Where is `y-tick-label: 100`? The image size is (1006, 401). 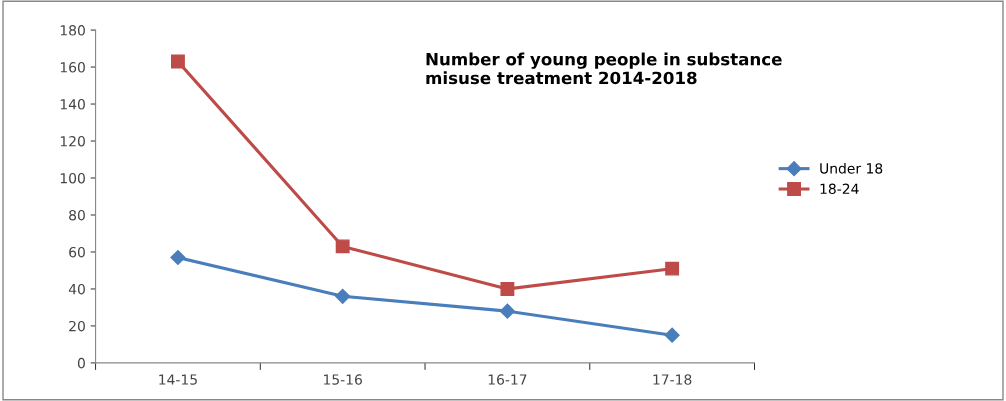
y-tick-label: 100 is located at coordinates (72, 178).